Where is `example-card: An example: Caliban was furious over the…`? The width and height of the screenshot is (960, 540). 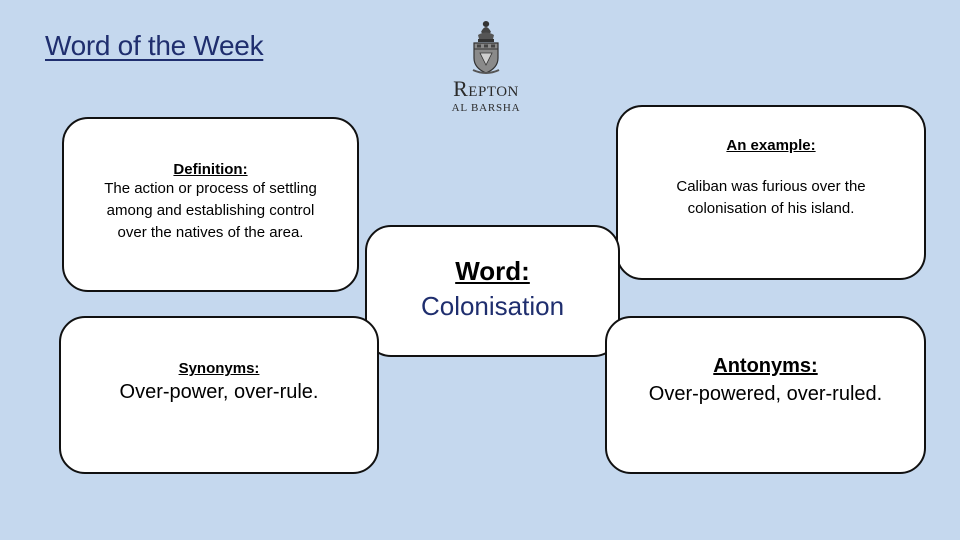 example-card: An example: Caliban was furious over the… is located at coordinates (771, 192).